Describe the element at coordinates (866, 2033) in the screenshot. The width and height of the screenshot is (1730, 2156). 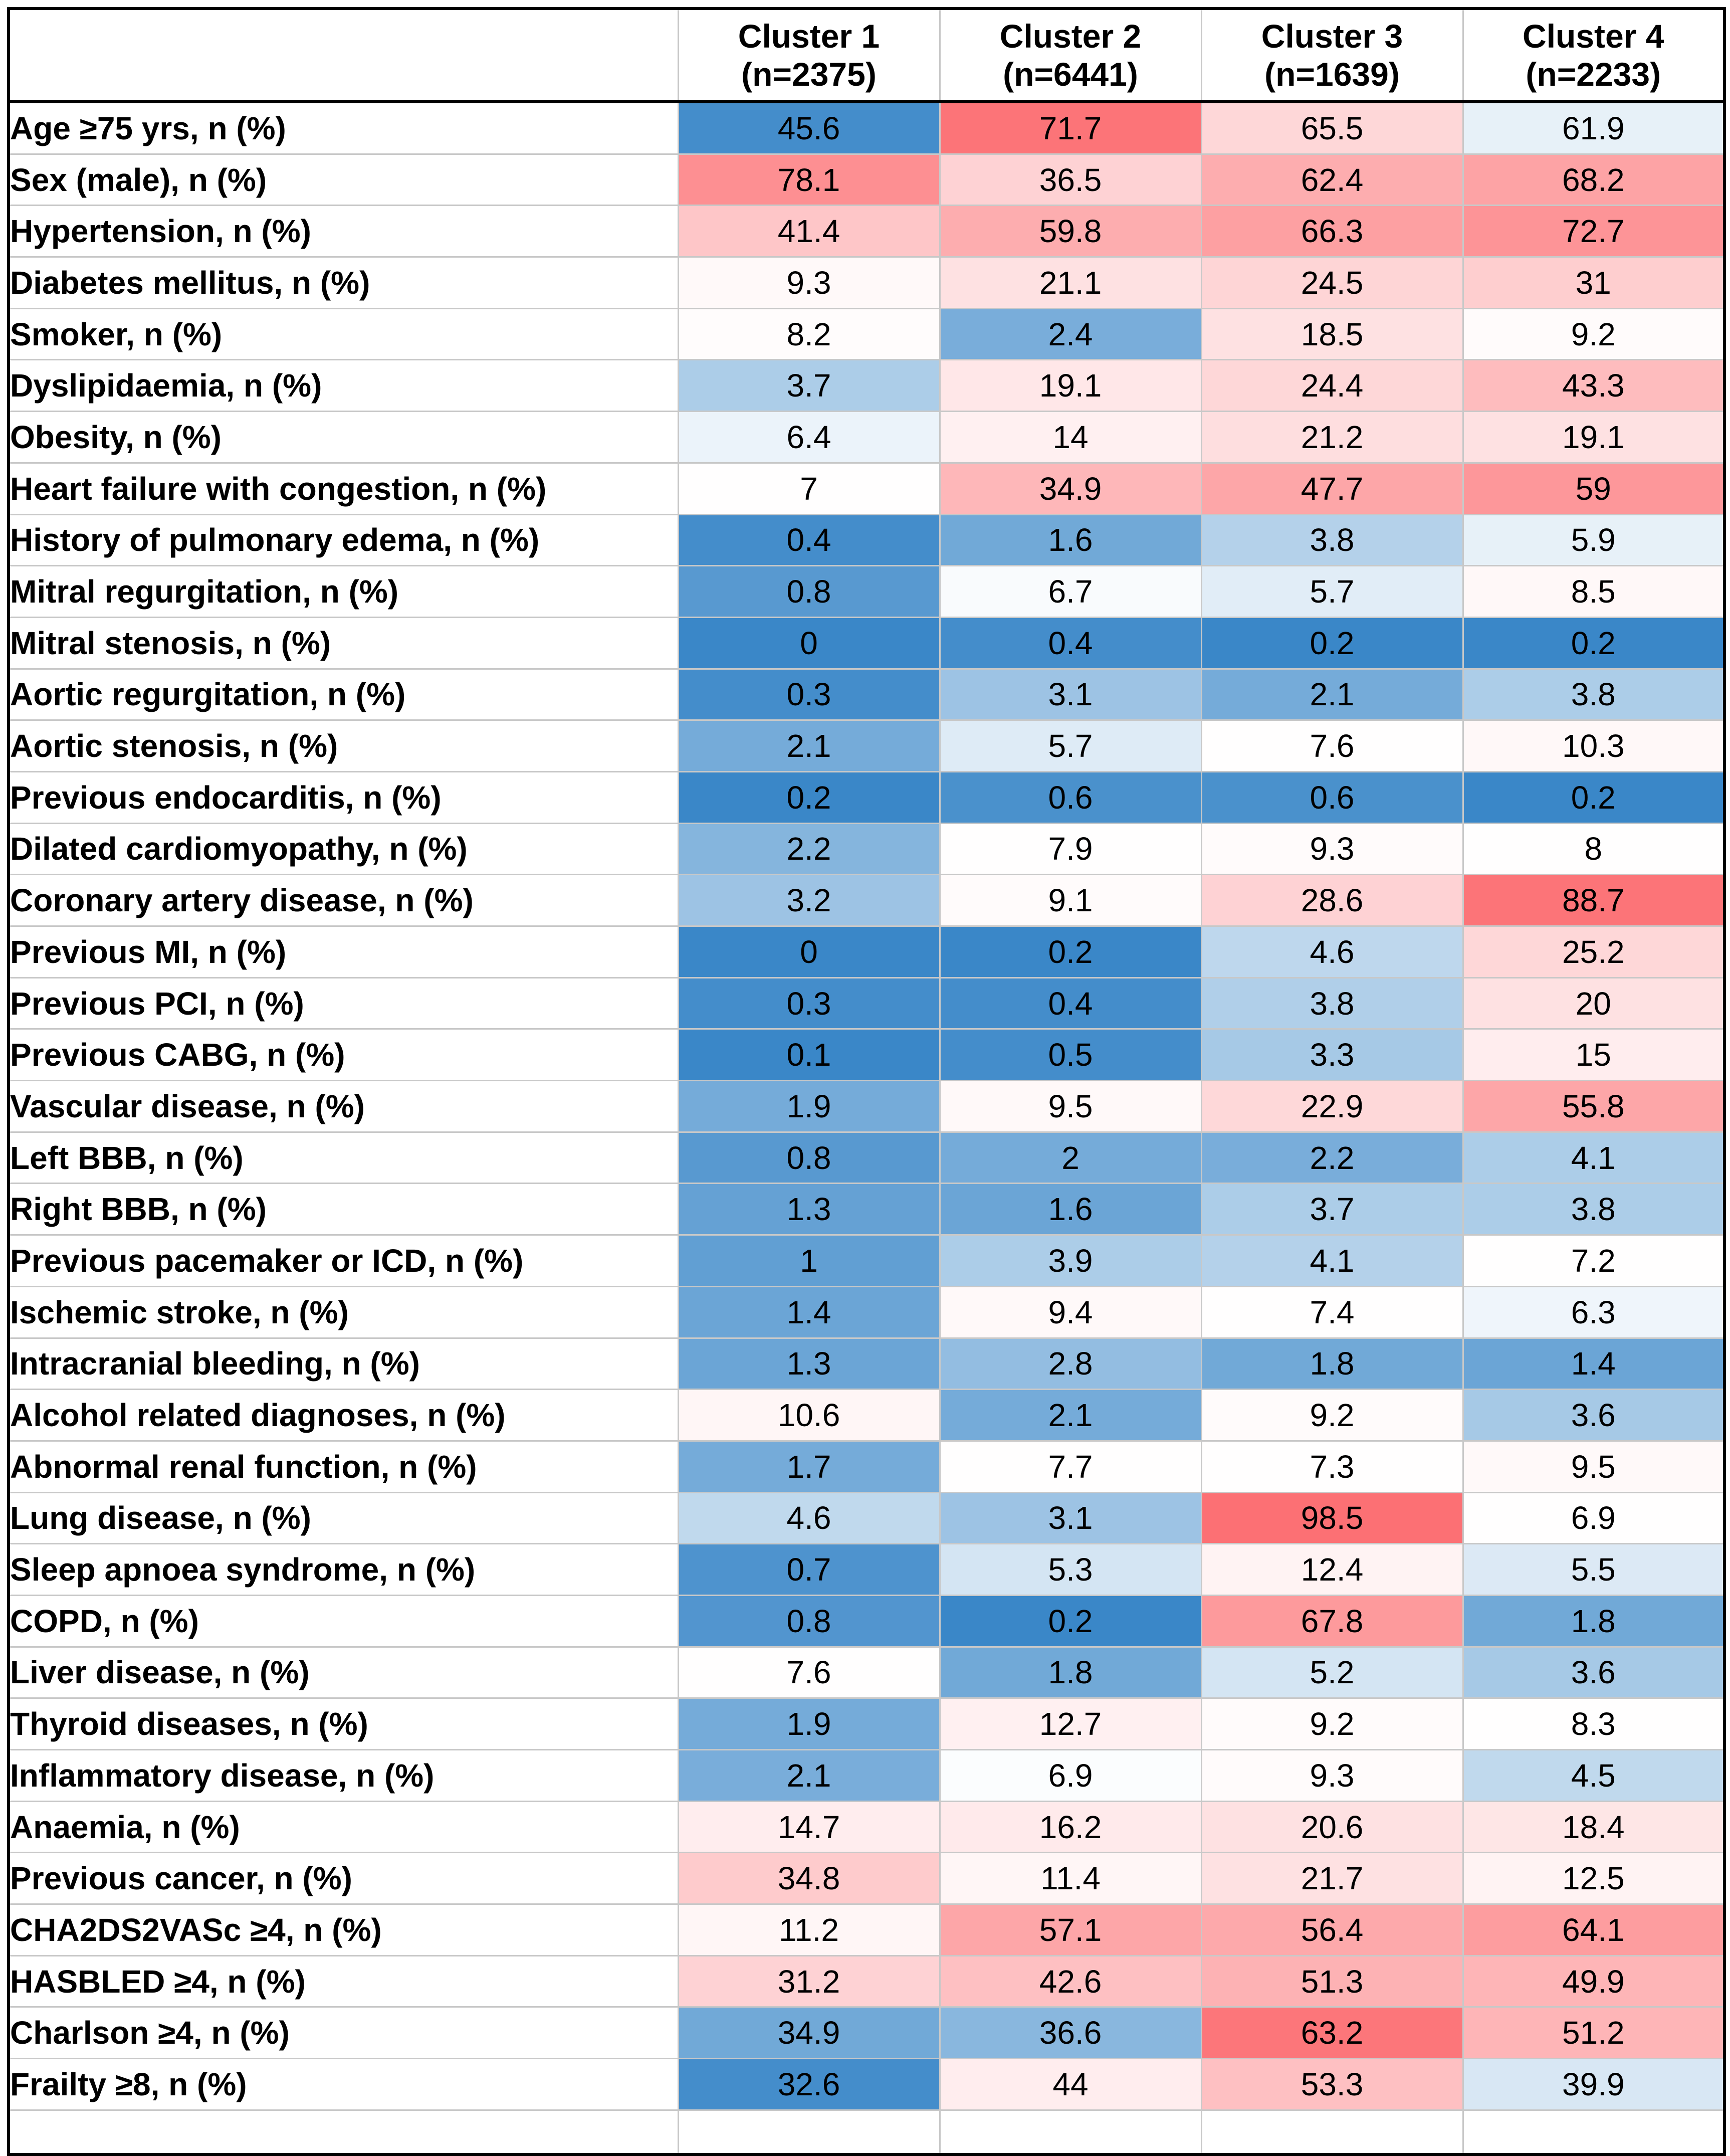
I see `table-row: Charlson ≥4, n (%) 34.9 36.6 63.2 51.2` at that location.